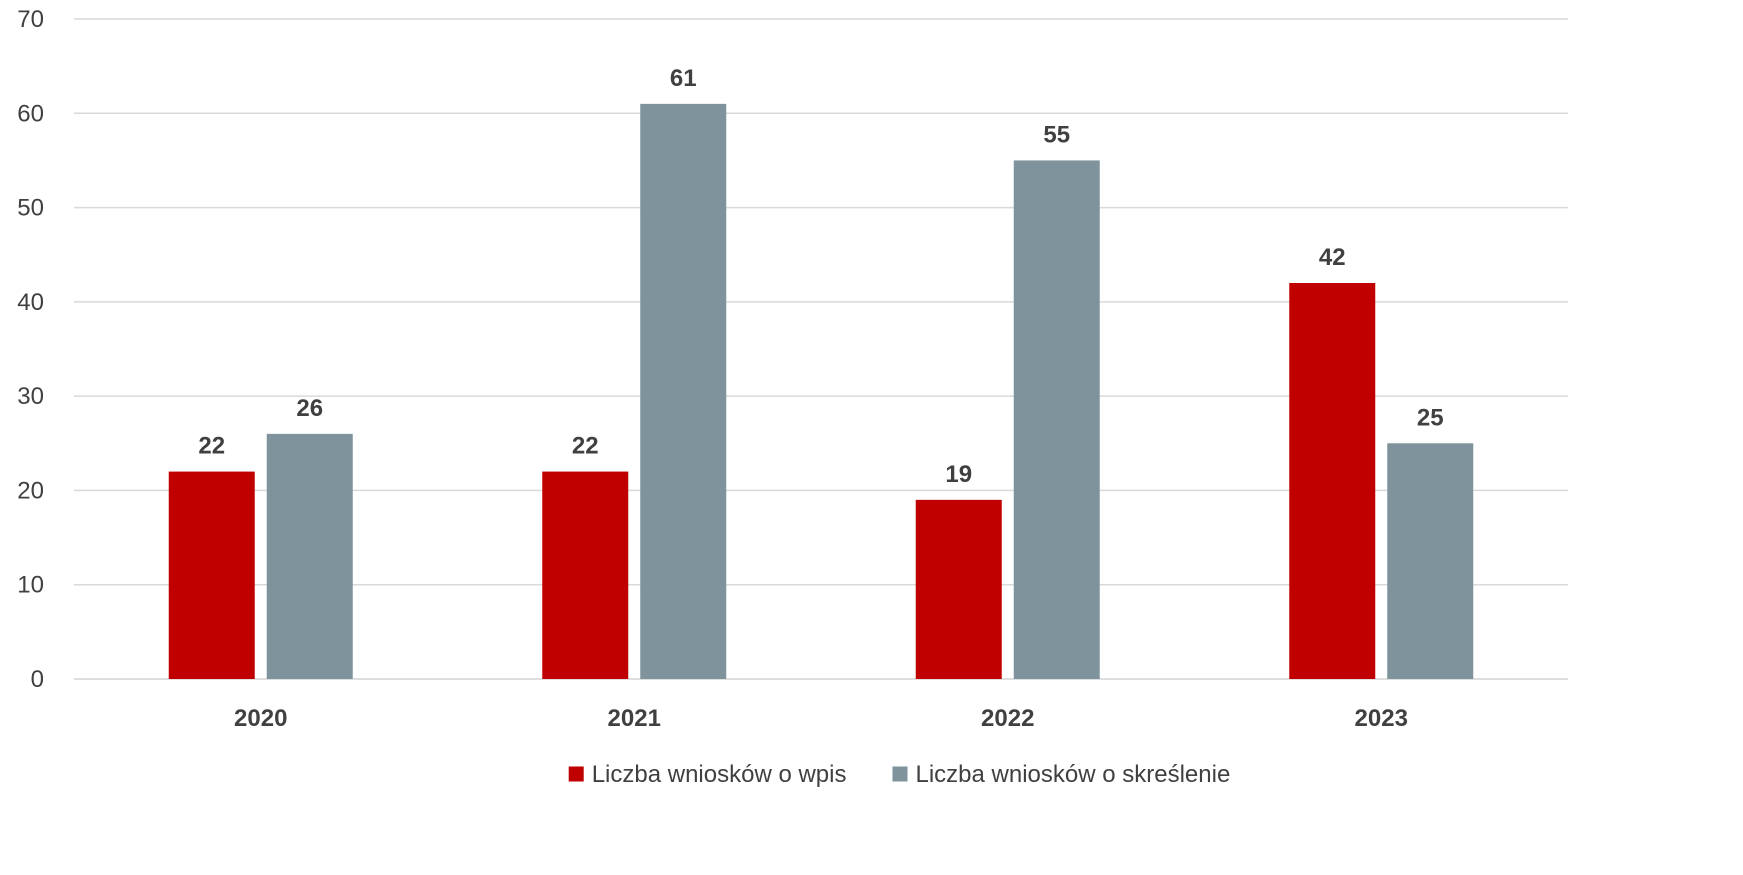 Image resolution: width=1743 pixels, height=875 pixels. What do you see at coordinates (585, 575) in the screenshot?
I see `bar-wpis-2021` at bounding box center [585, 575].